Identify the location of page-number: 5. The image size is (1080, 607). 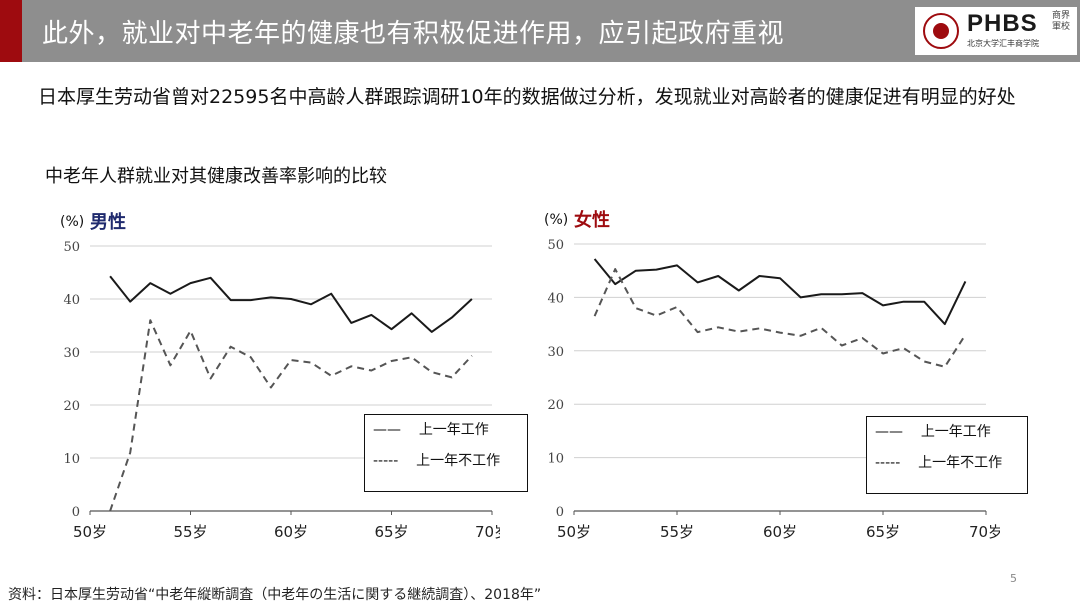
(1013, 578).